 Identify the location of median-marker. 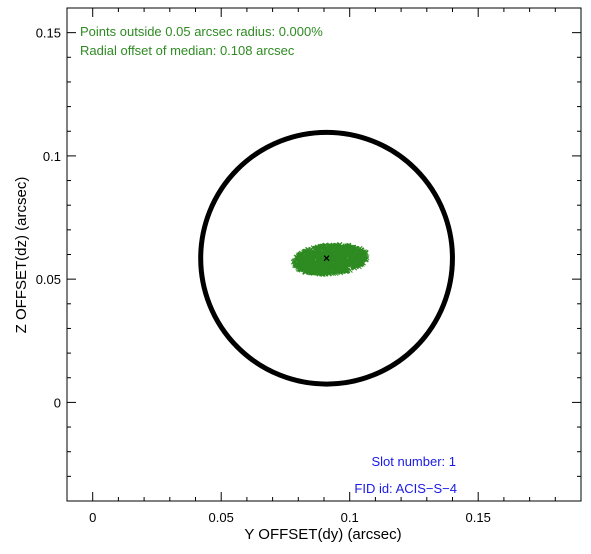
(326, 258).